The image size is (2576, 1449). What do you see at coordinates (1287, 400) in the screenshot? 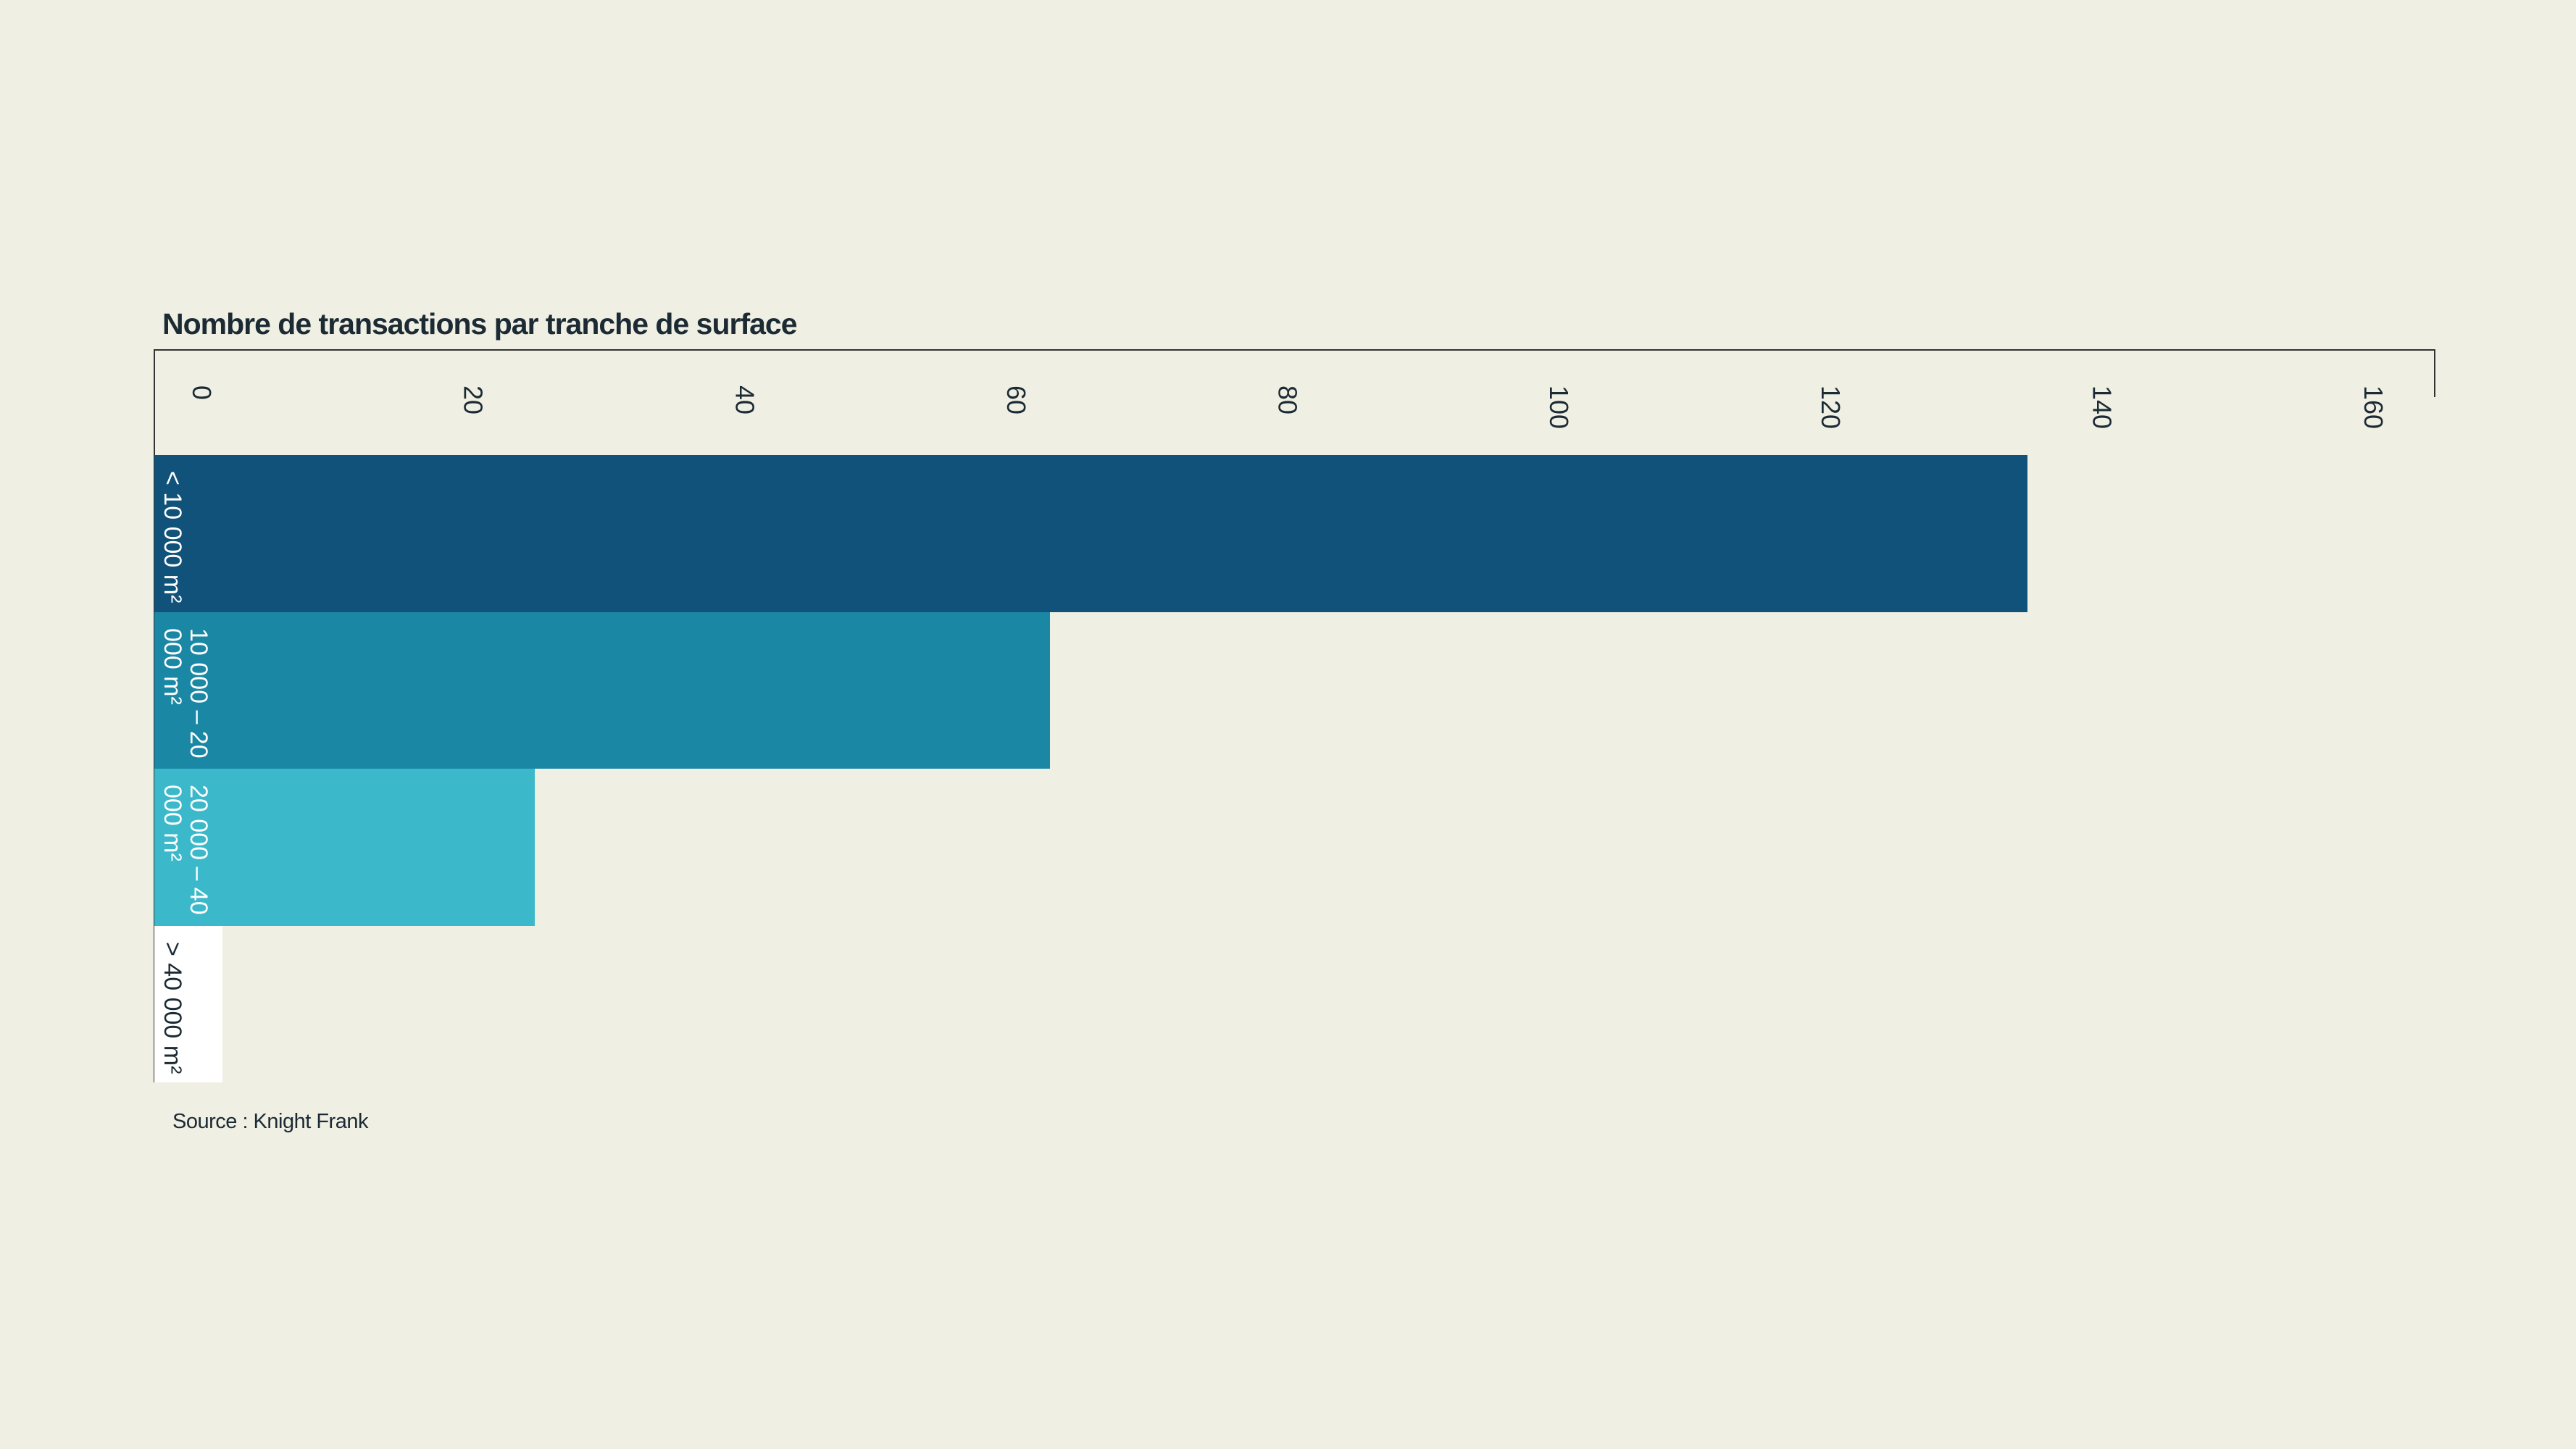
I see `x-tick-label: 80` at bounding box center [1287, 400].